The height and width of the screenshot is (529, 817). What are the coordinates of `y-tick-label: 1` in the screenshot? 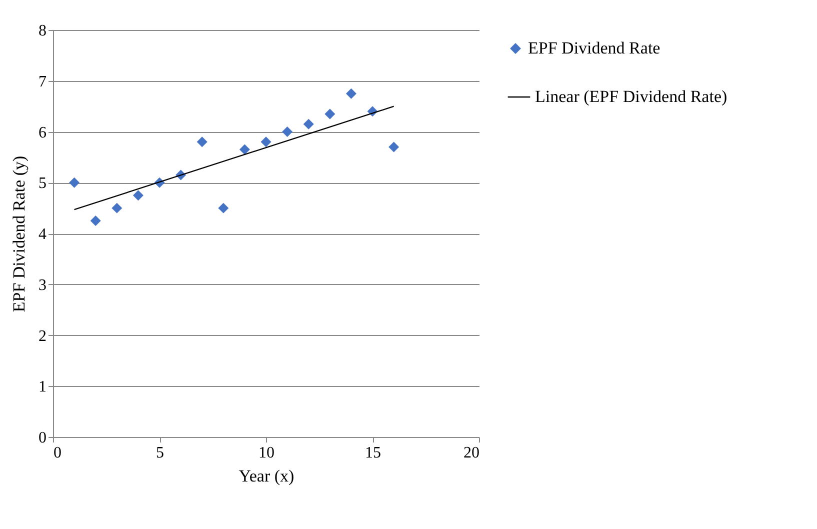 It's located at (42, 387).